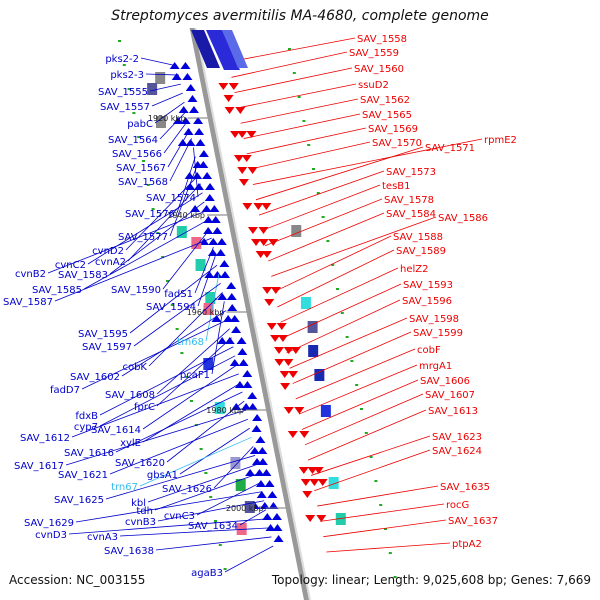  Describe the element at coordinates (127, 75) in the screenshot. I see `gene-label-minus: pks2-3` at that location.